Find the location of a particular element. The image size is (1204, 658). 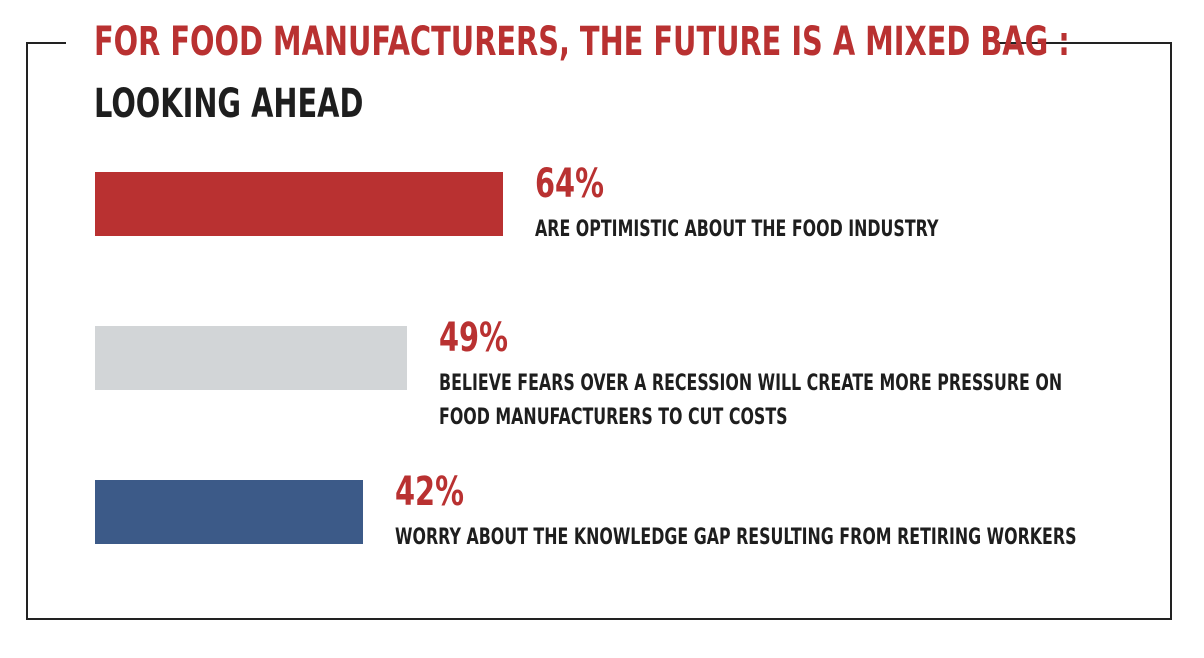

chart-subtitle: LOOKING AHEAD is located at coordinates (229, 104).